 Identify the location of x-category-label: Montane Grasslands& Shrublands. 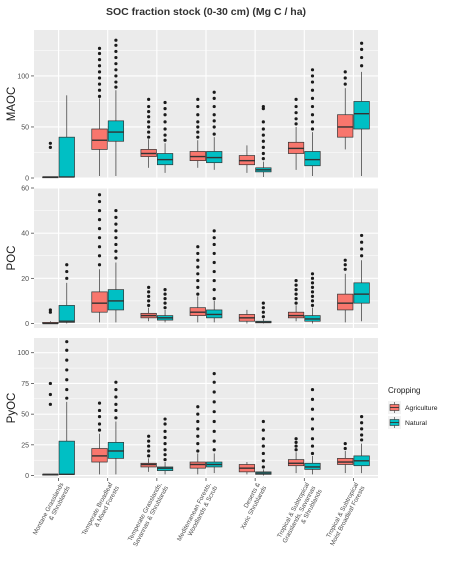
(52, 511).